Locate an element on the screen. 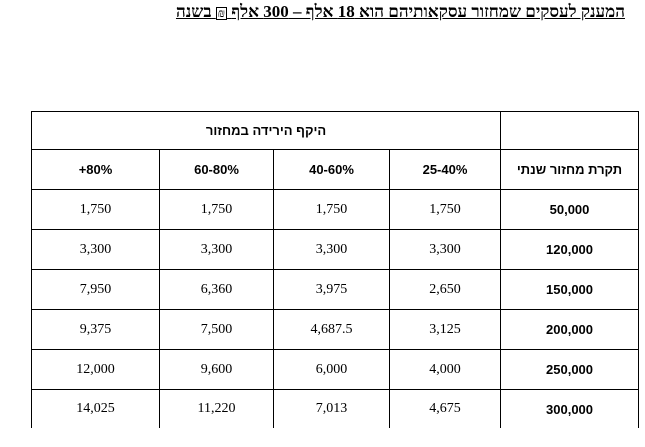  grant-value-cell: 6,000 is located at coordinates (331, 369).